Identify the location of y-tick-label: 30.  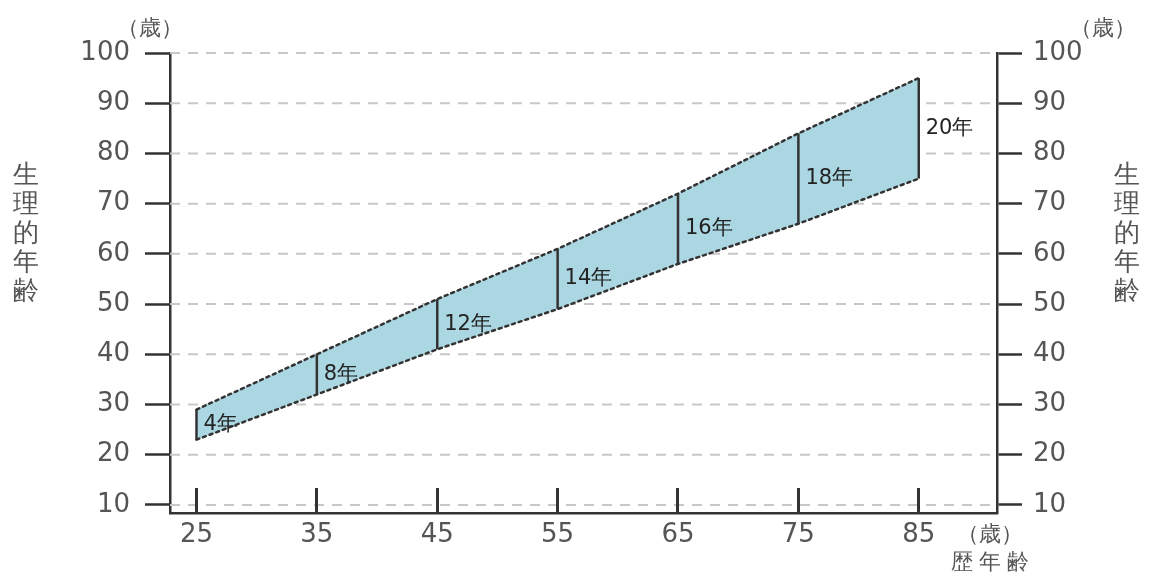
(113, 402).